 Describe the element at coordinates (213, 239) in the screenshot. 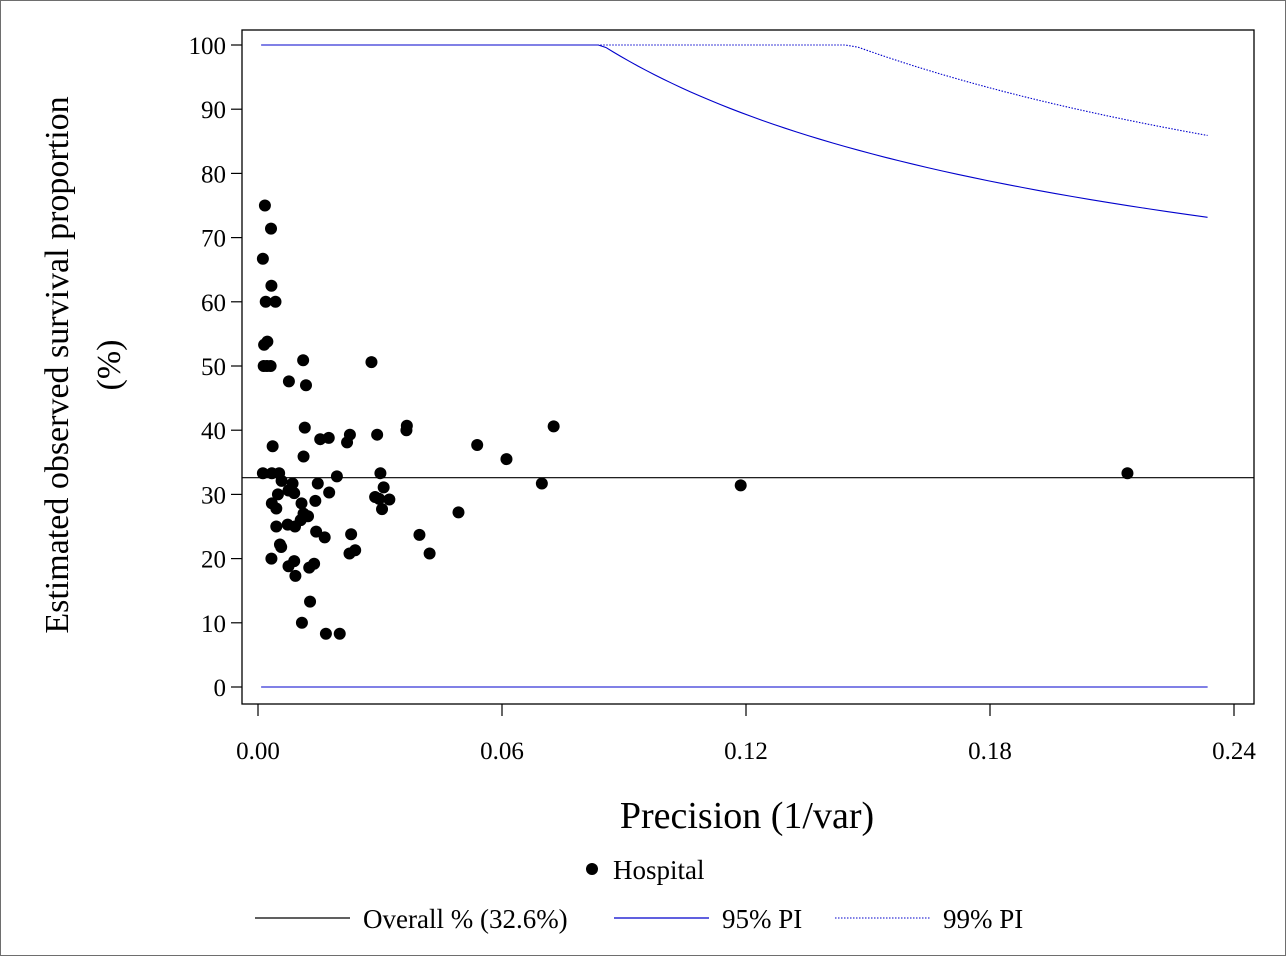

I see `y-tick-label: 70` at that location.